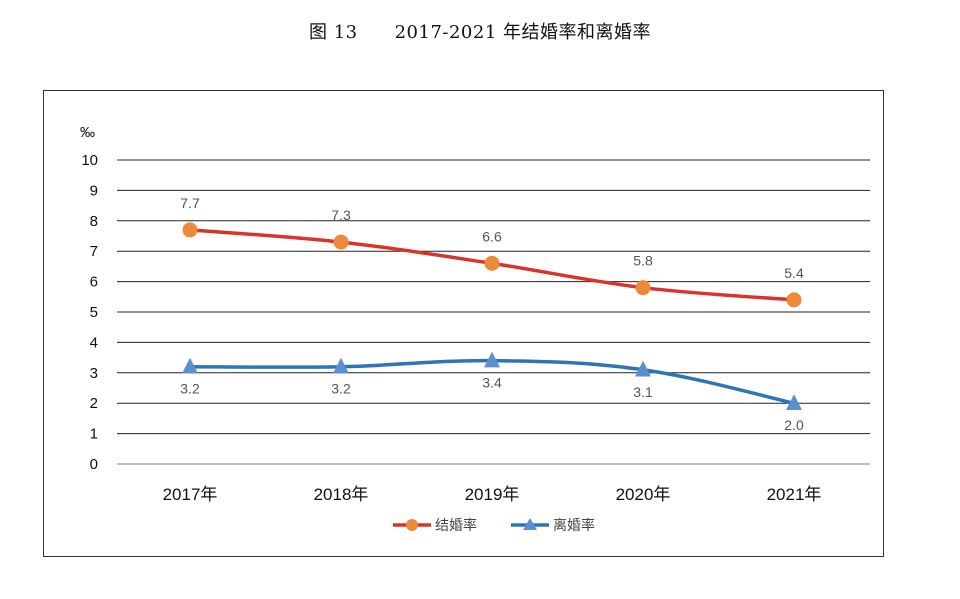 Image resolution: width=960 pixels, height=599 pixels. What do you see at coordinates (492, 383) in the screenshot?
I see `data-label-divorce-rate: 3.4` at bounding box center [492, 383].